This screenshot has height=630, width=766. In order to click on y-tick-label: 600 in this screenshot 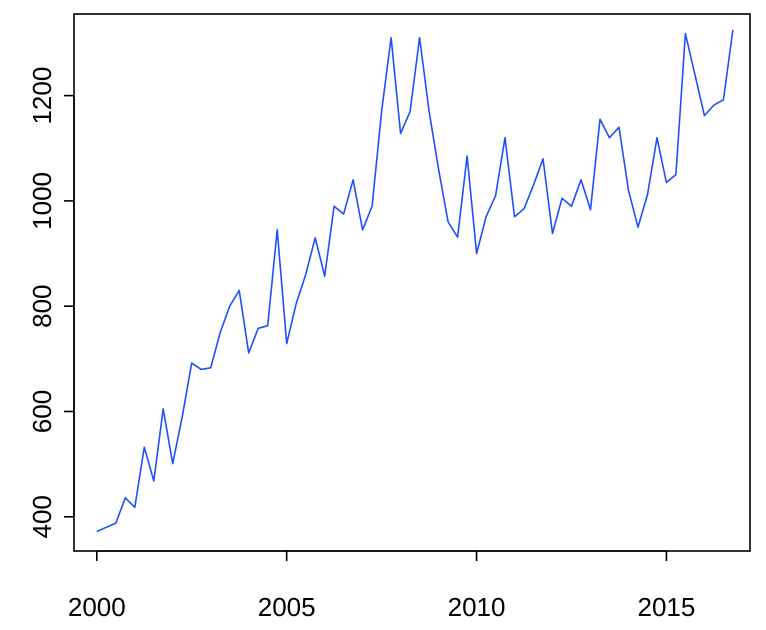, I will do `click(42, 411)`.